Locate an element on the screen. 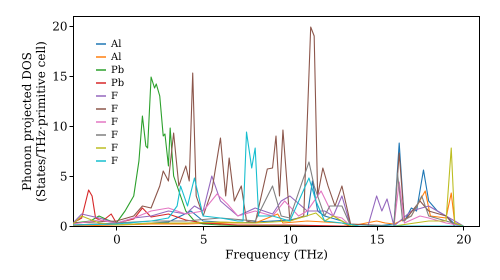 Image resolution: width=500 pixels, height=280 pixels. y-axis-title: Phonon projected DOS (States/THz·primitive cell) is located at coordinates (34, 121).